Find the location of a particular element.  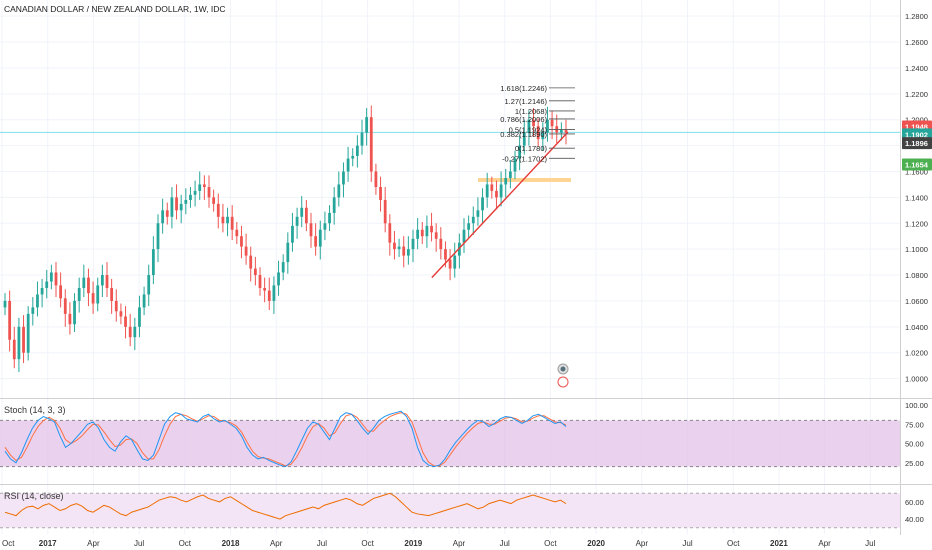

support-zone-rect is located at coordinates (524, 179).